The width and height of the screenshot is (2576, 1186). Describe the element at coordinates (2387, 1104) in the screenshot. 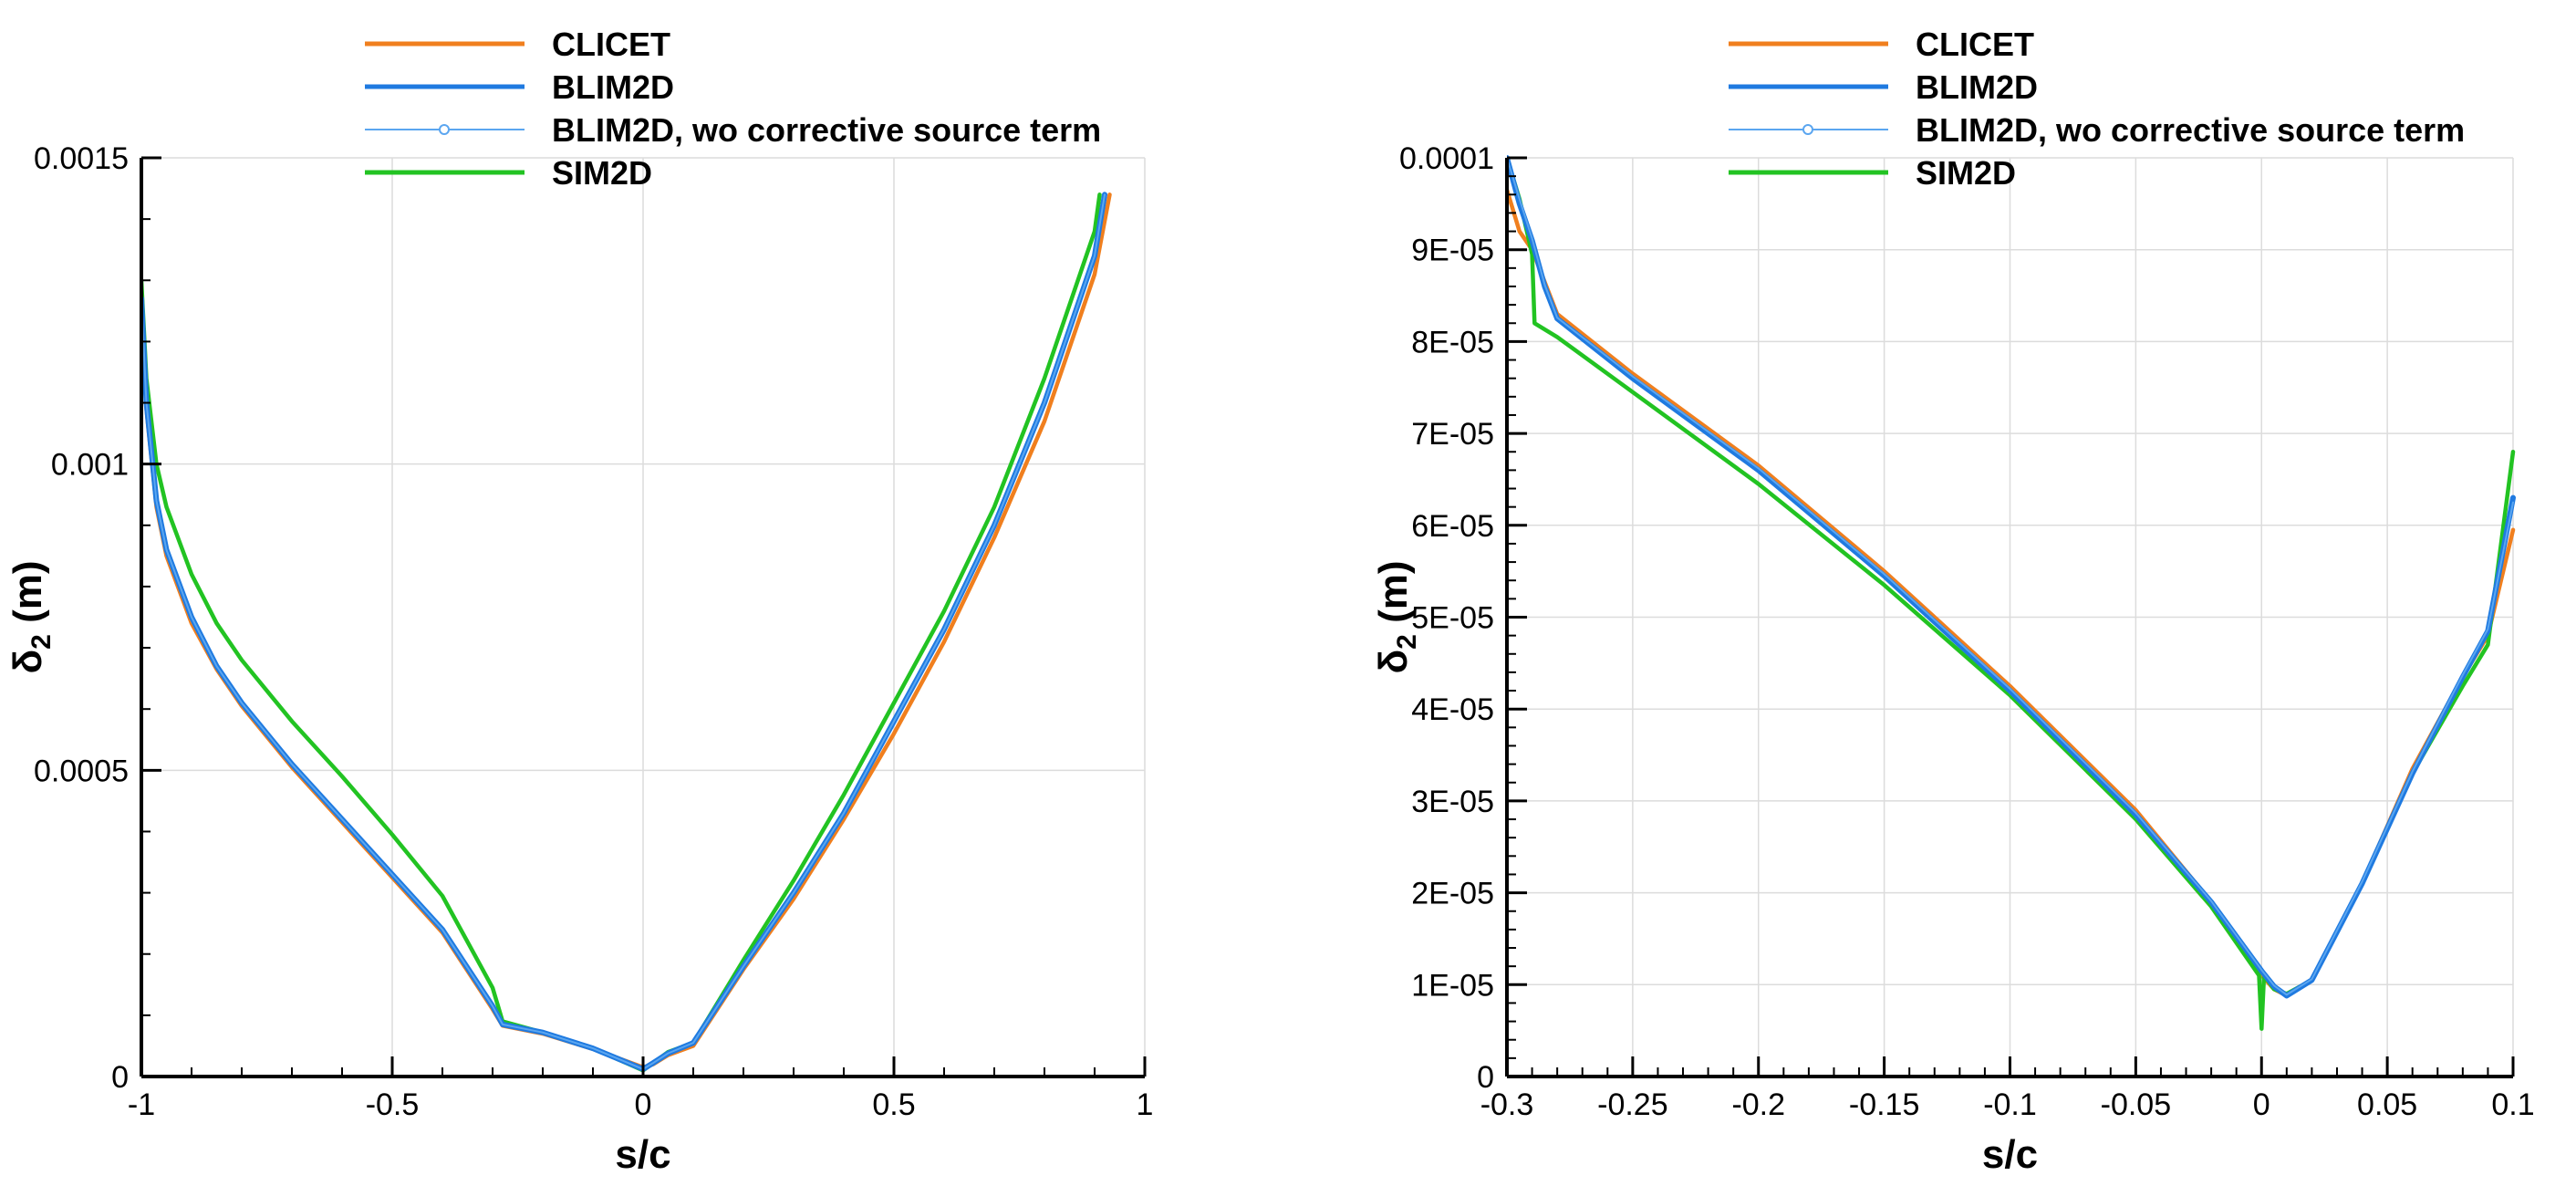

I see `x-tick-label: 0.05` at that location.